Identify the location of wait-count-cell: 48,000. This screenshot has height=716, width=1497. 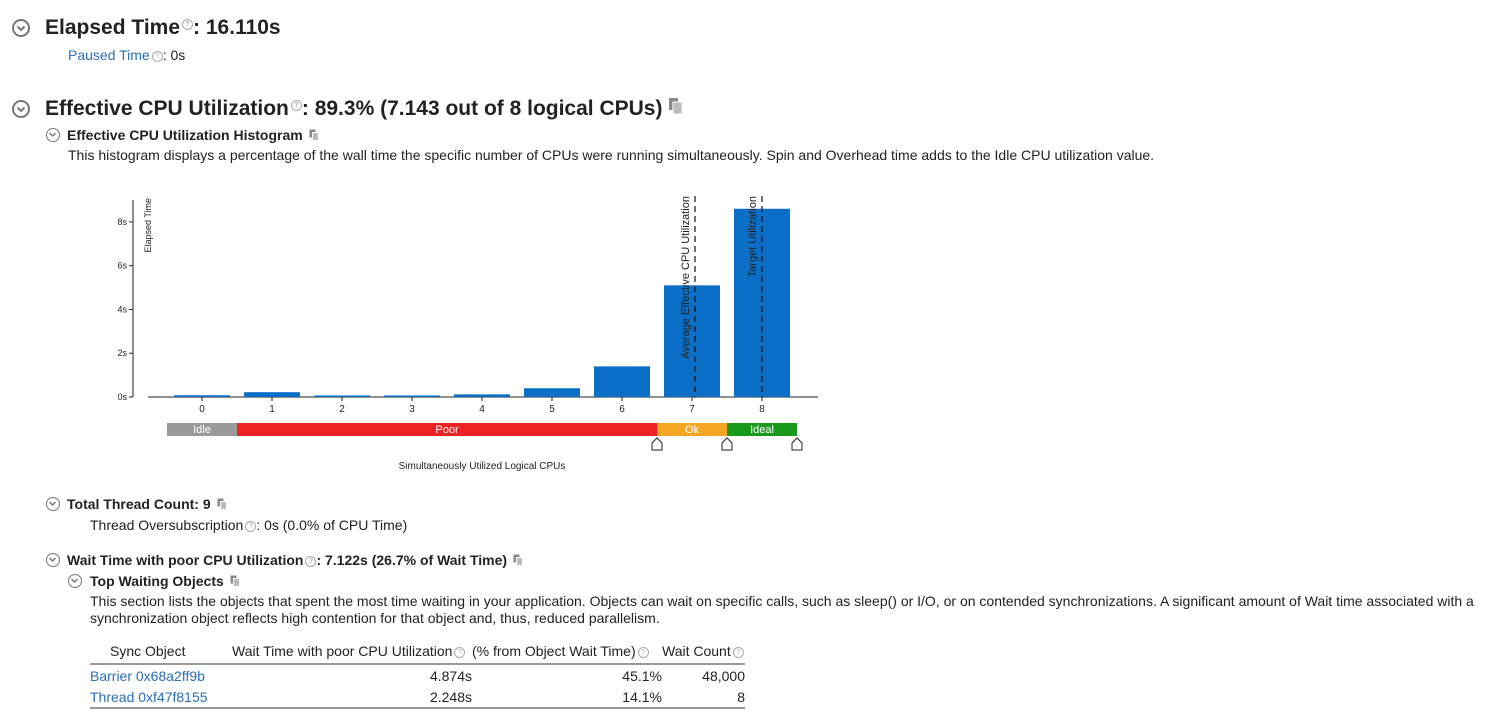
(723, 676).